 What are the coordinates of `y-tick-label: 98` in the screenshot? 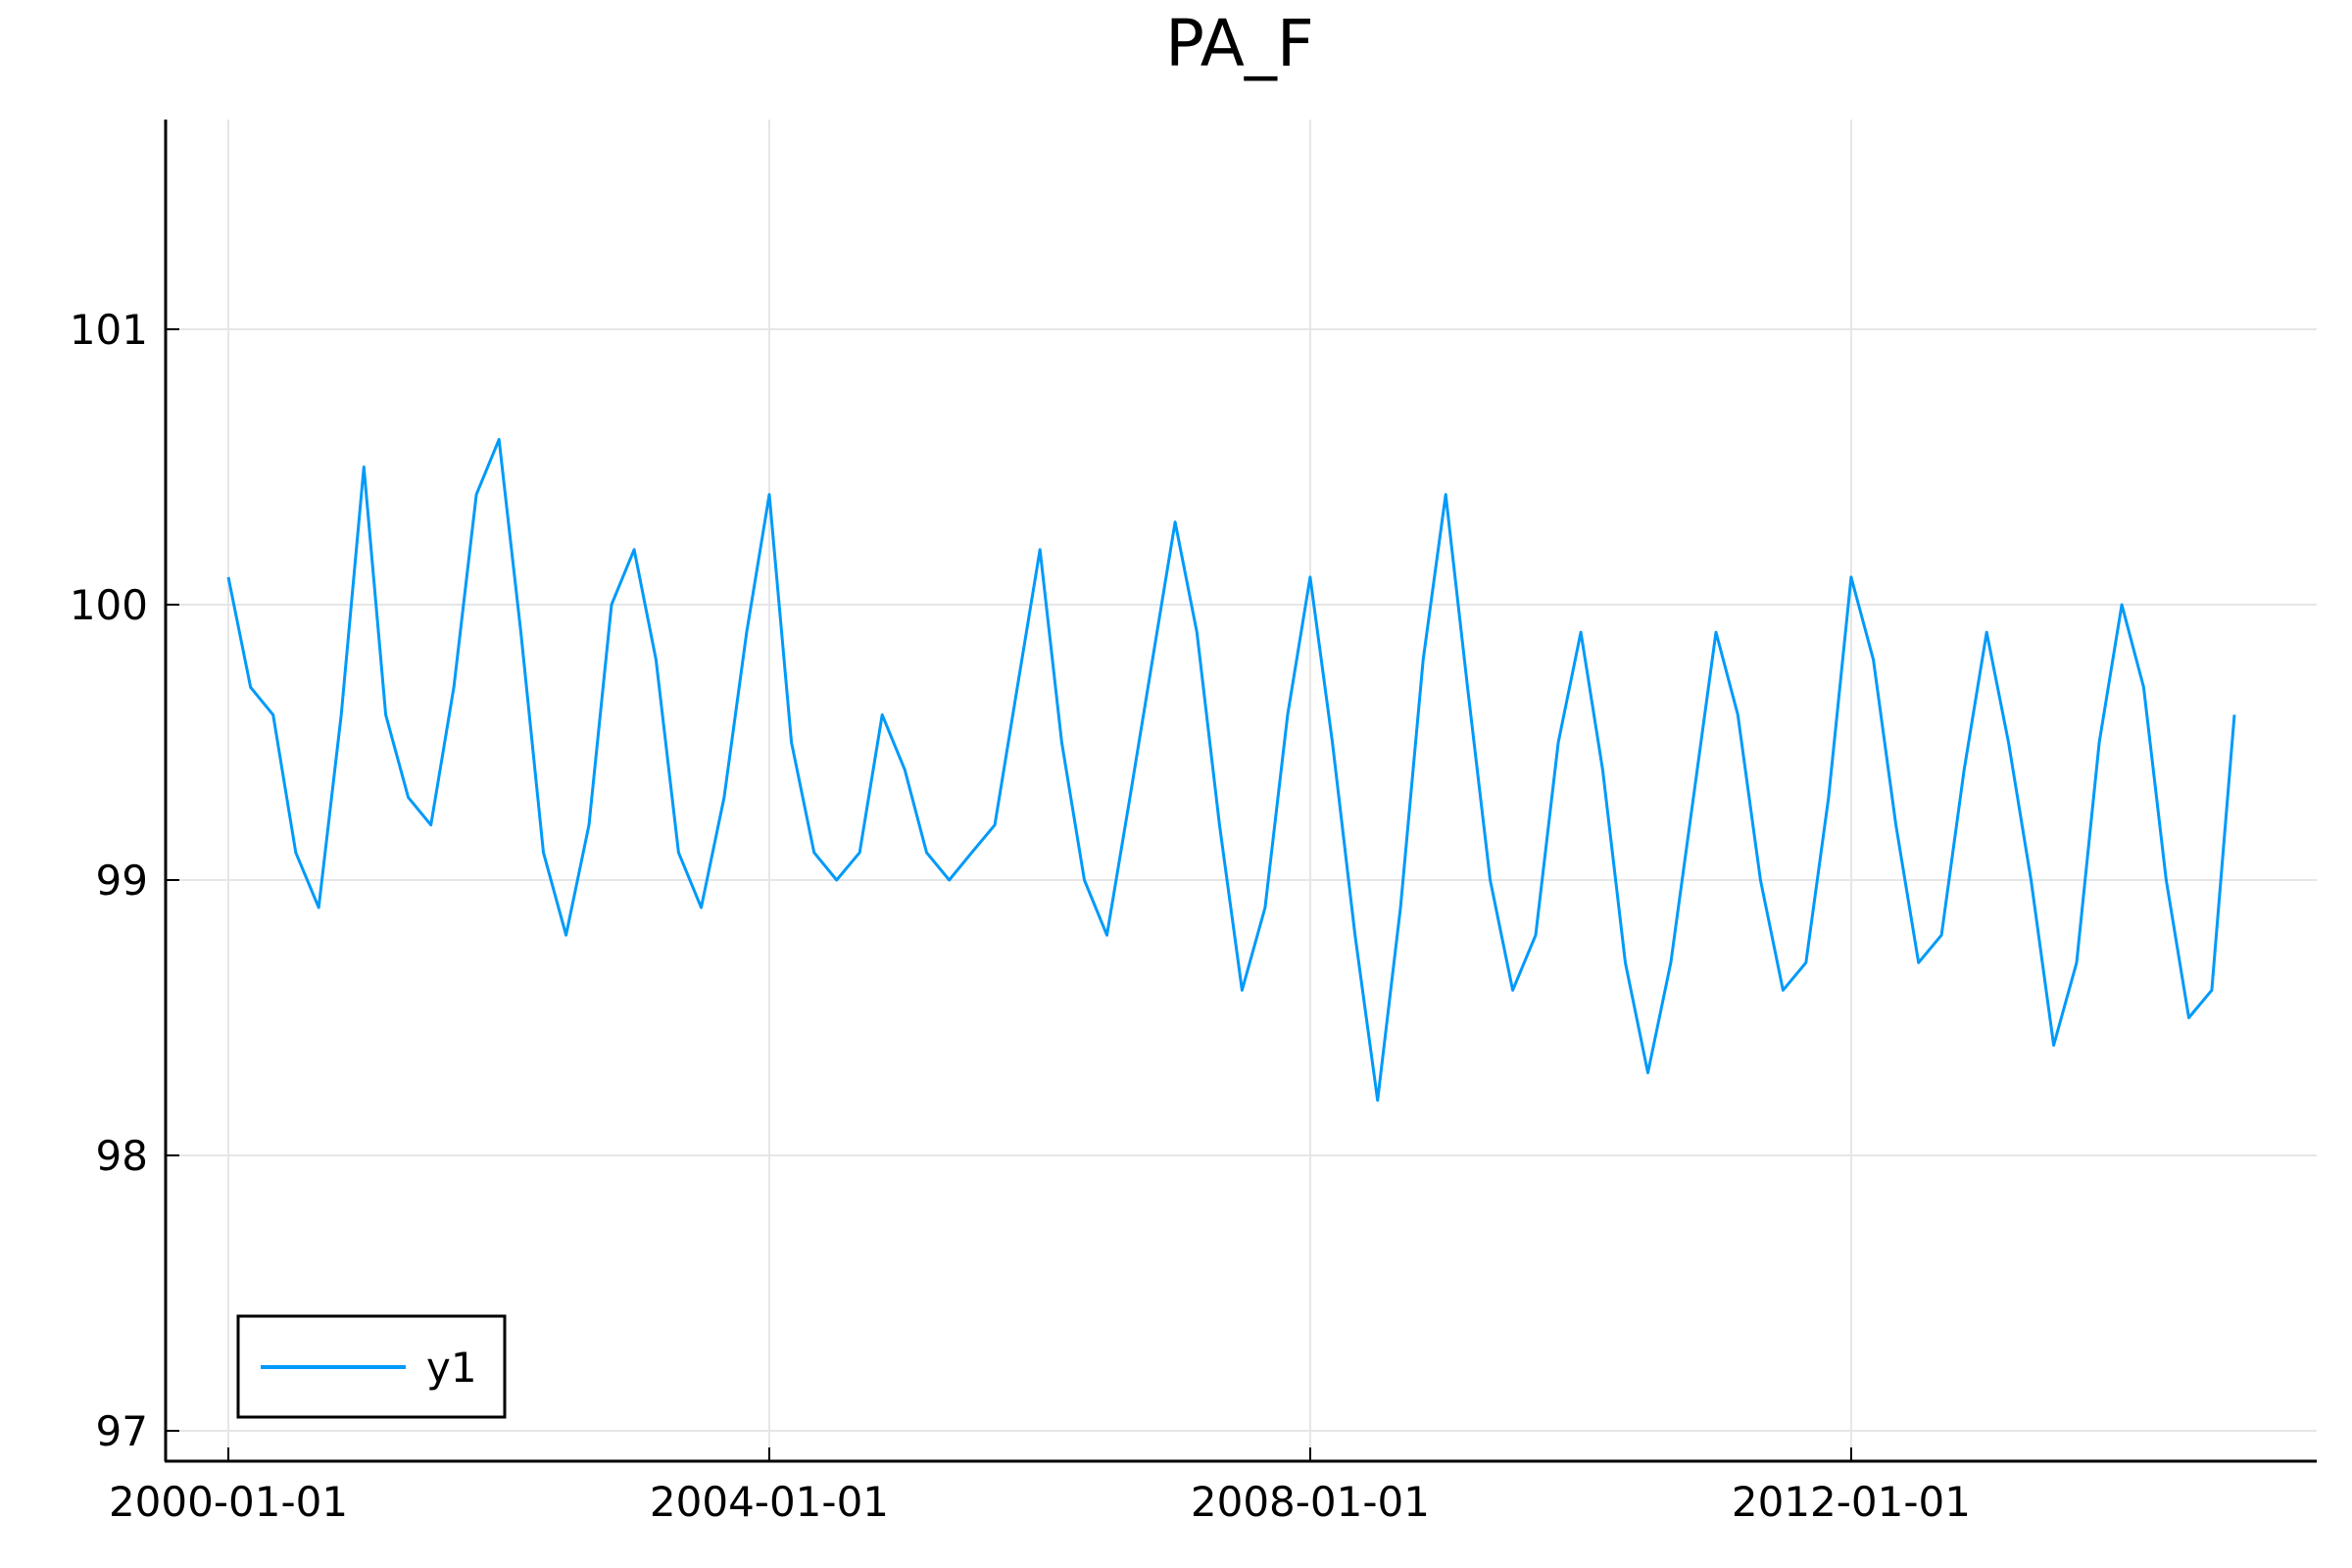 It's located at (122, 1156).